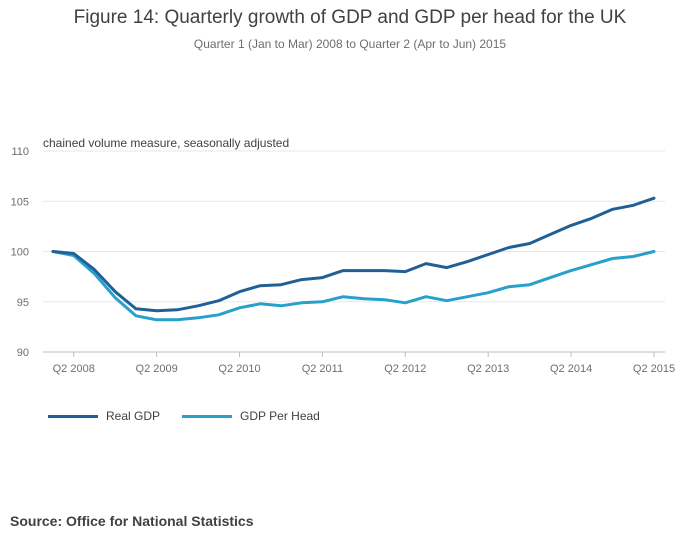 This screenshot has height=549, width=700. Describe the element at coordinates (20, 202) in the screenshot. I see `y-tick-label-105: 105` at that location.